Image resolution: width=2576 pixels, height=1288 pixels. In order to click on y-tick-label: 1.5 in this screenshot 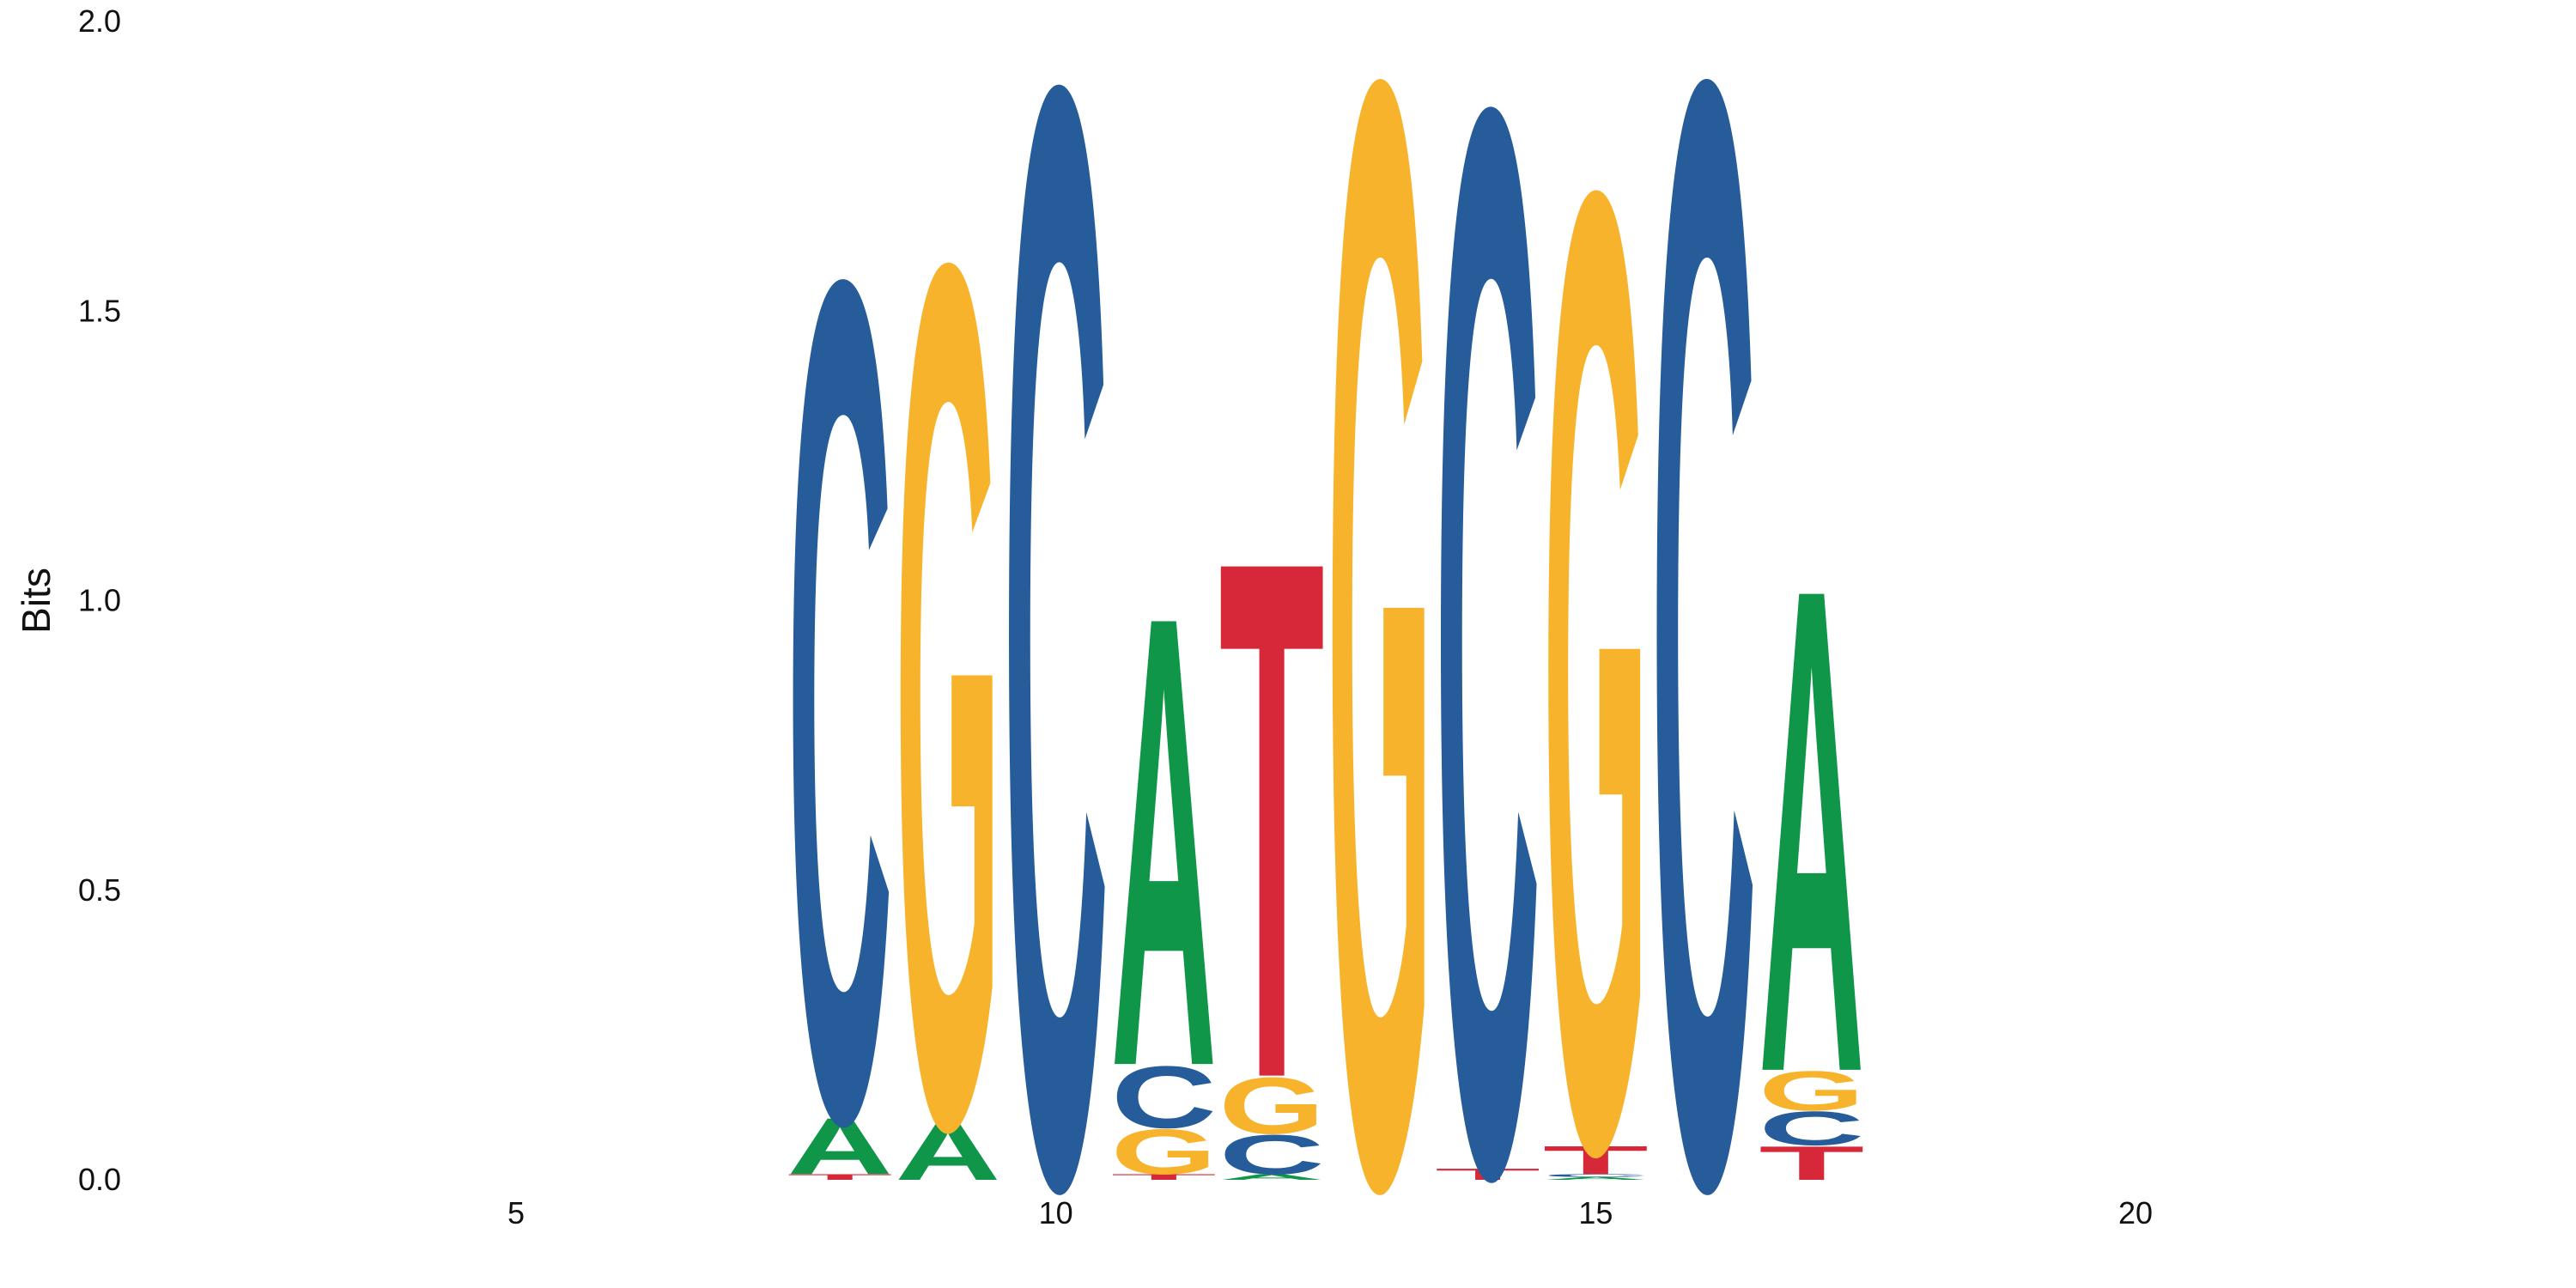, I will do `click(99, 311)`.